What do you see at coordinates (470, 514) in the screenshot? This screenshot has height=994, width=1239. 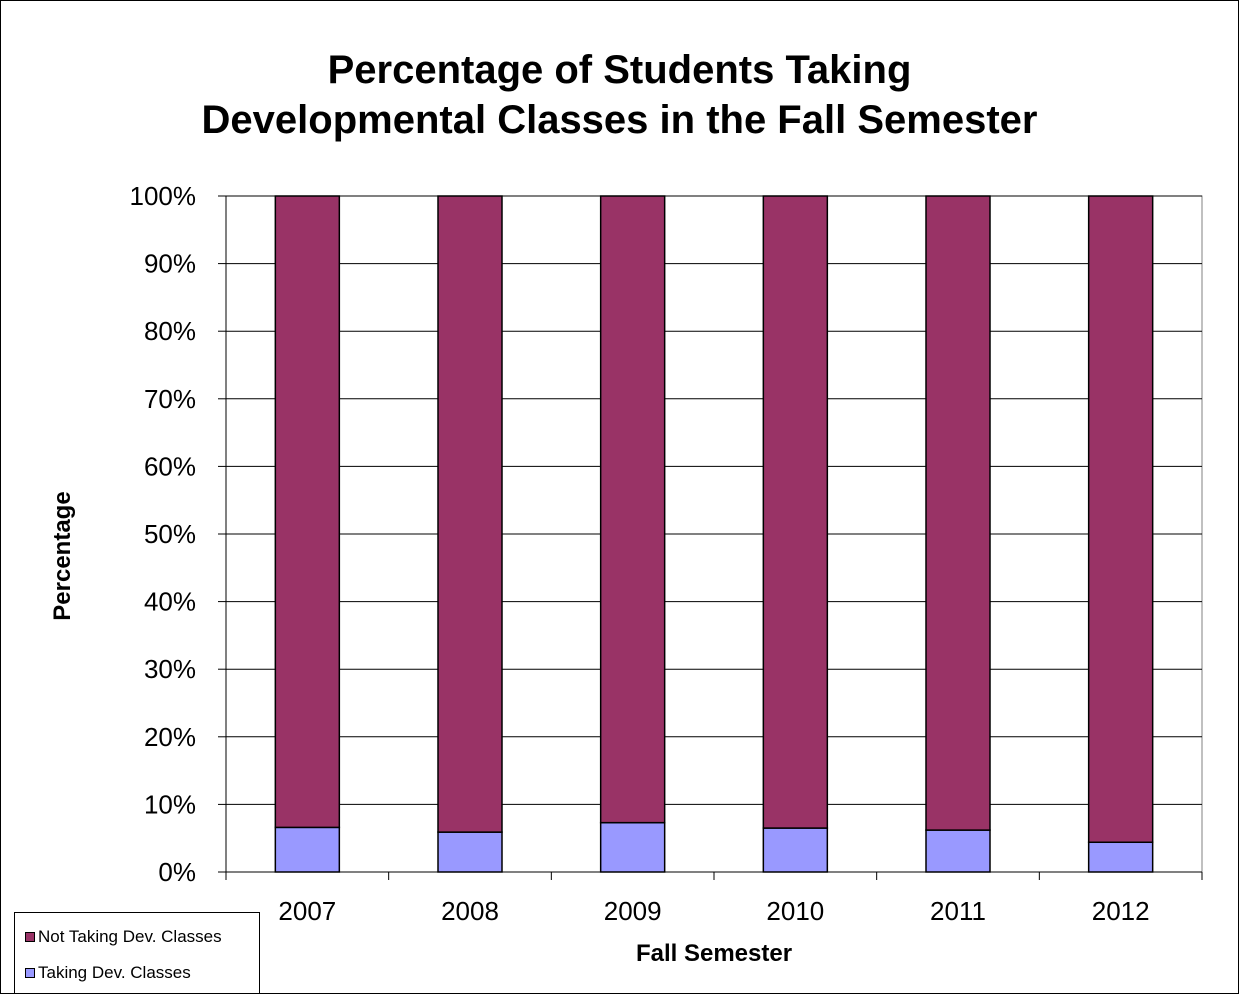 I see `bar-not-taking-2008` at bounding box center [470, 514].